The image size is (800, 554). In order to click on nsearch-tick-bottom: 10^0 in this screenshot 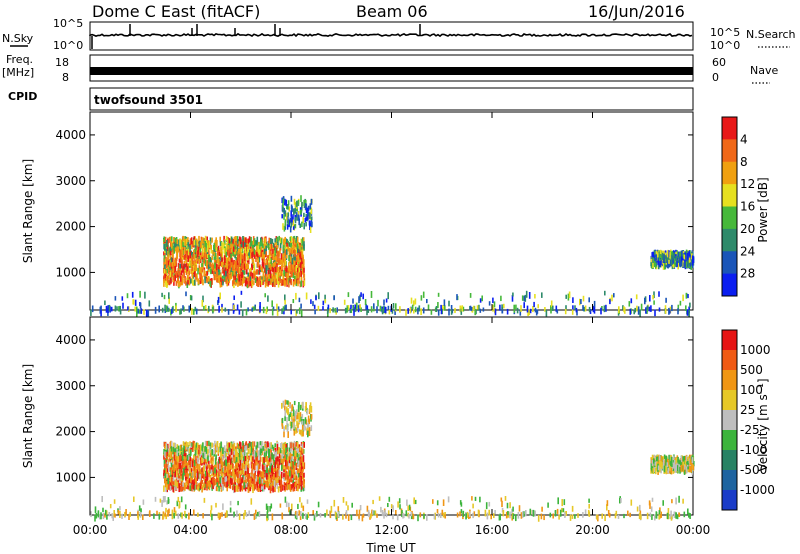, I will do `click(725, 45)`.